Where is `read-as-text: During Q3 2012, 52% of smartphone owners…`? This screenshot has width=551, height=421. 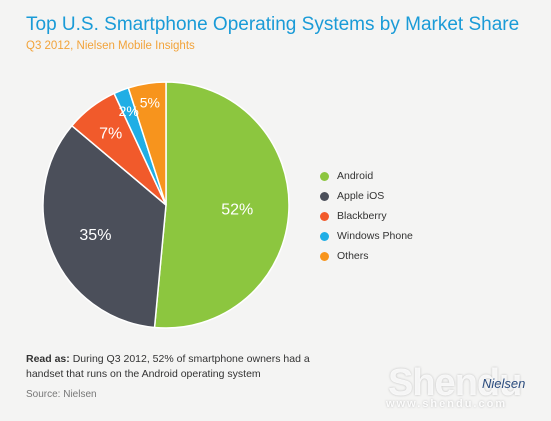
read-as-text: During Q3 2012, 52% of smartphone owners… is located at coordinates (168, 366).